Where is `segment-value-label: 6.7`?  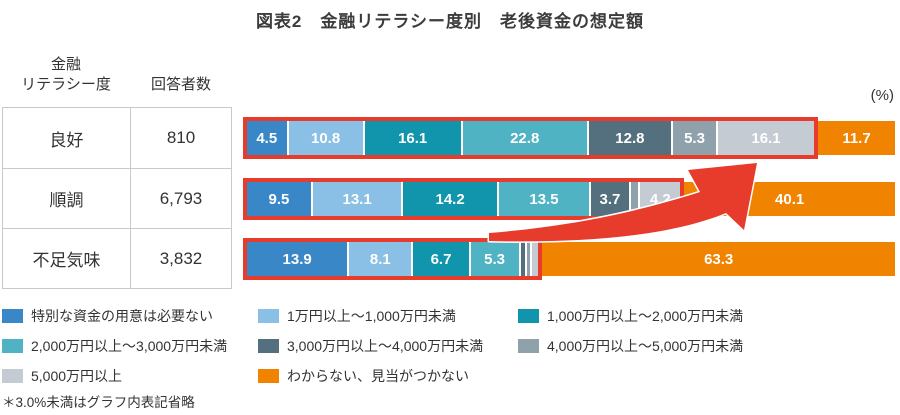 segment-value-label: 6.7 is located at coordinates (441, 259).